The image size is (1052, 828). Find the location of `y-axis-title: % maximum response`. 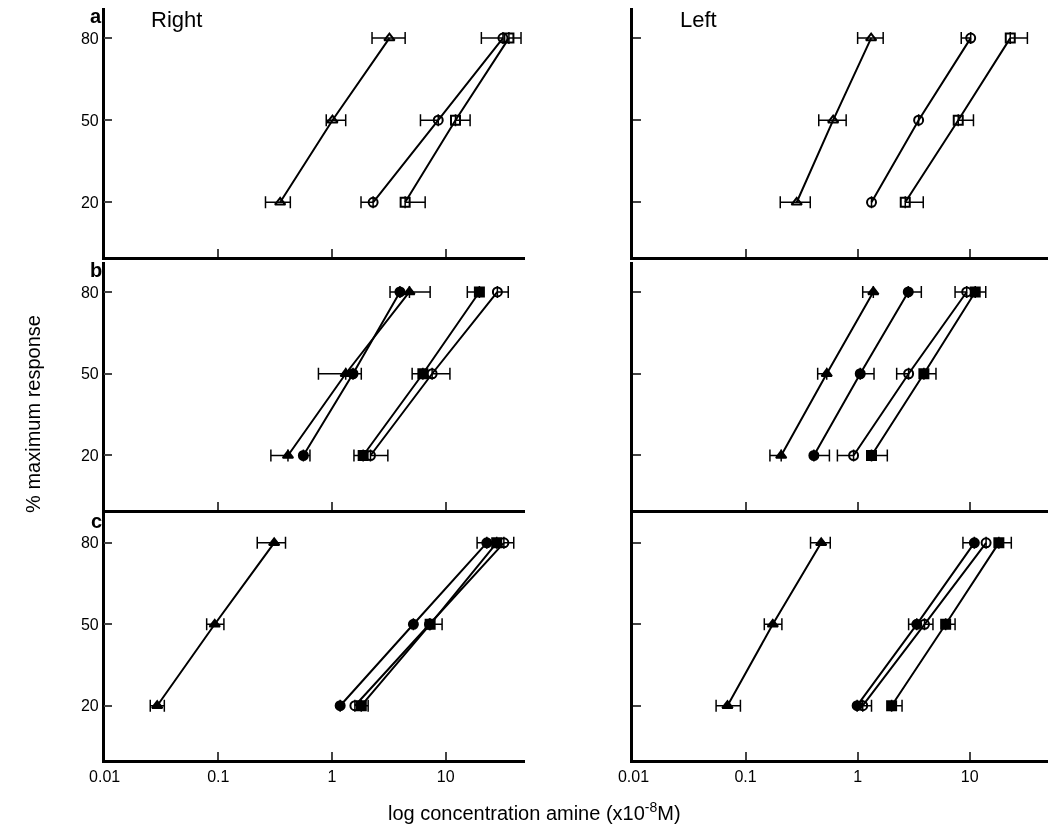

y-axis-title: % maximum response is located at coordinates (32, 414).